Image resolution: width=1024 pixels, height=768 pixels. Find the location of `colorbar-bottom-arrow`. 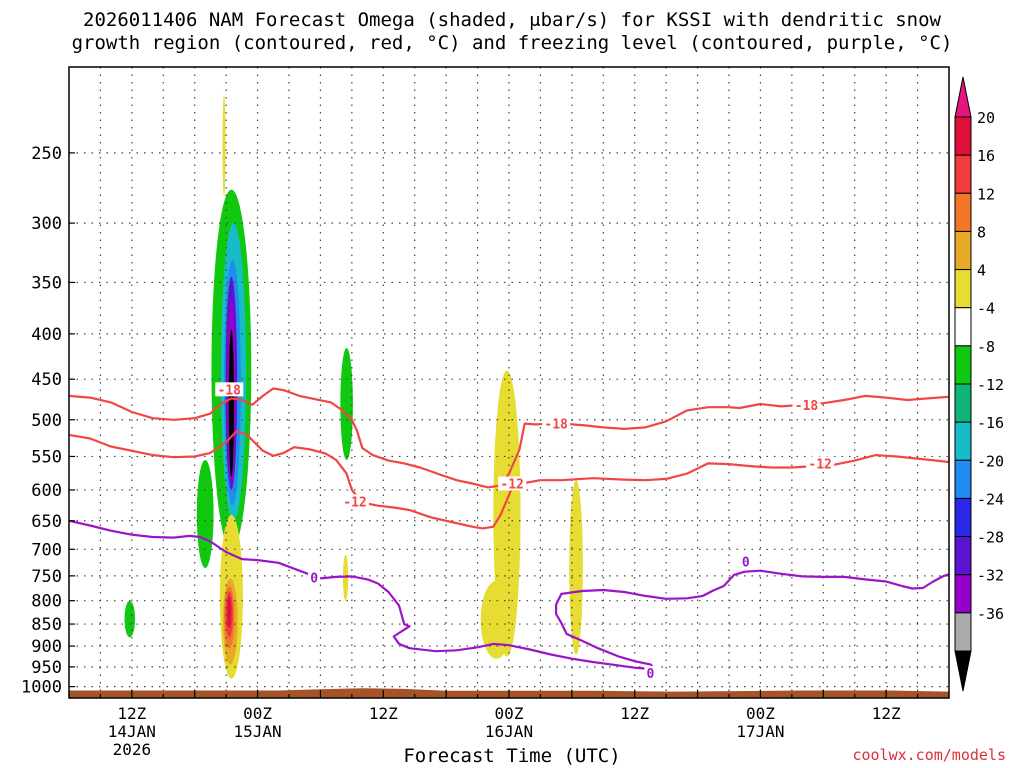

colorbar-bottom-arrow is located at coordinates (963, 671).